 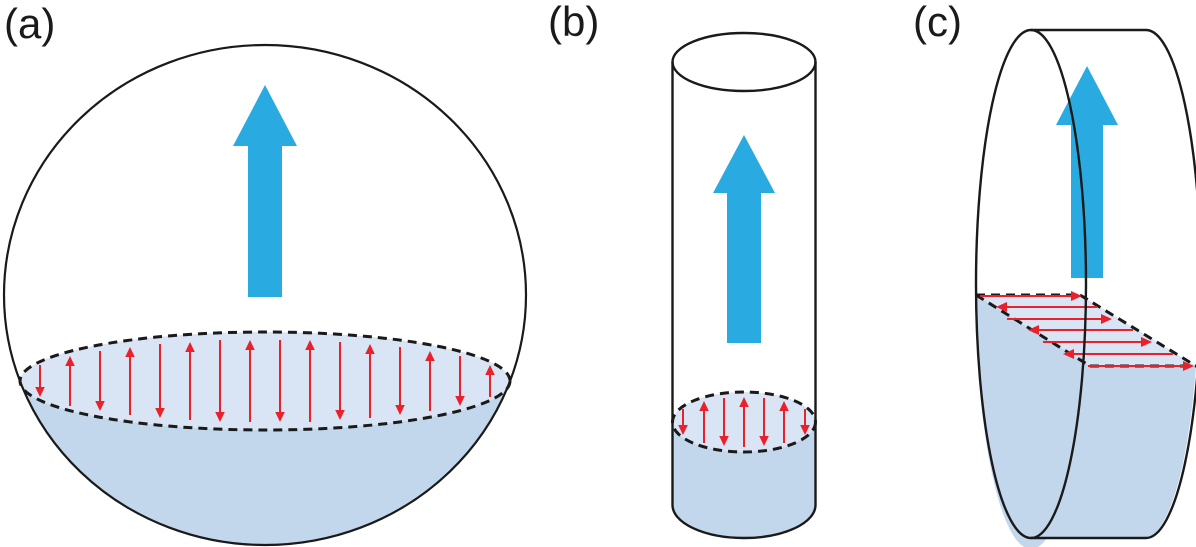 What do you see at coordinates (1170, 284) in the screenshot?
I see `disk-back-rim` at bounding box center [1170, 284].